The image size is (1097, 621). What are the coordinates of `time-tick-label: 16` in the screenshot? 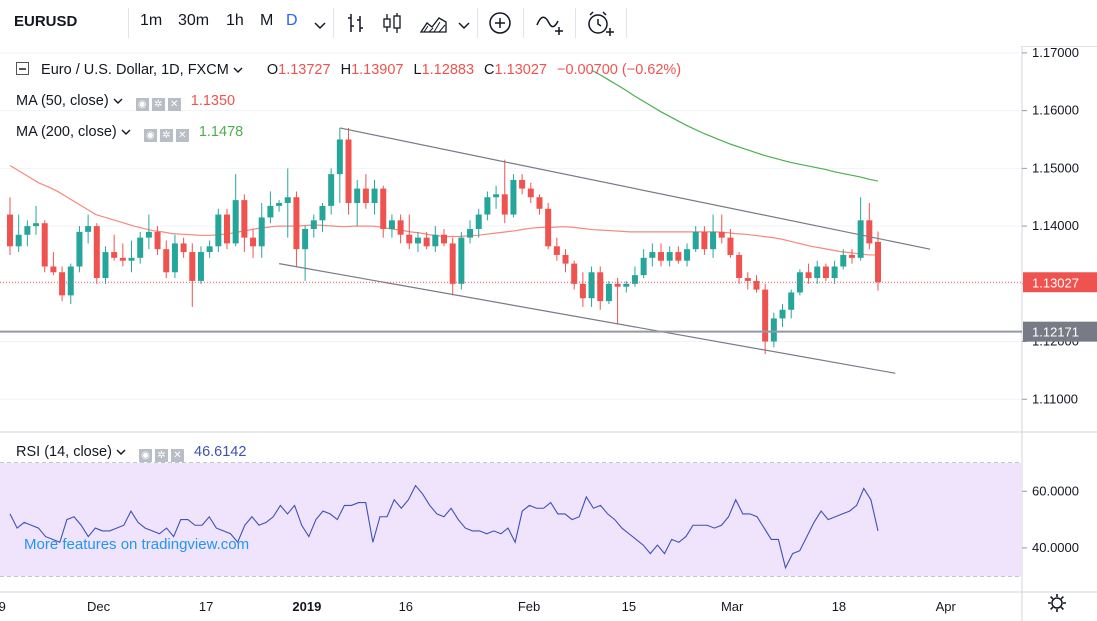 It's located at (406, 606).